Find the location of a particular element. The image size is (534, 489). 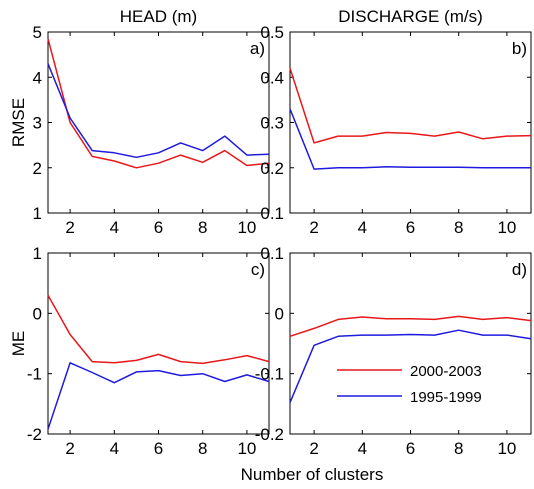

shared-x-axis-label: Number of clusters is located at coordinates (312, 474).